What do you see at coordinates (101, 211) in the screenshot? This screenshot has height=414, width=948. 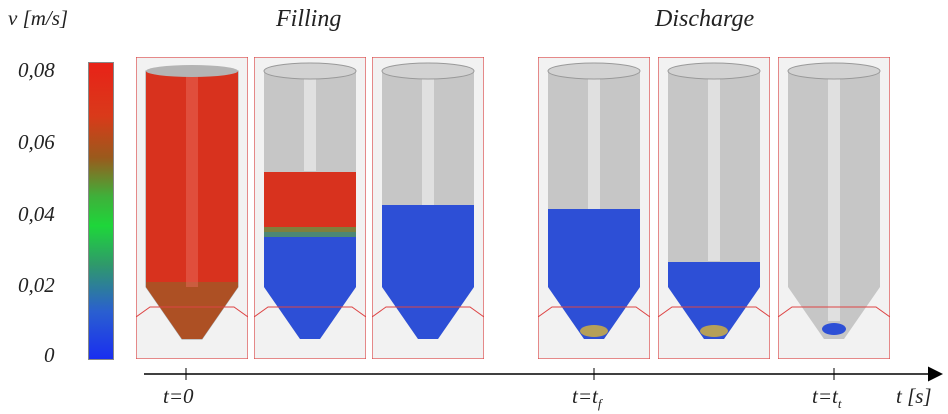 I see `velocity-colorbar` at bounding box center [101, 211].